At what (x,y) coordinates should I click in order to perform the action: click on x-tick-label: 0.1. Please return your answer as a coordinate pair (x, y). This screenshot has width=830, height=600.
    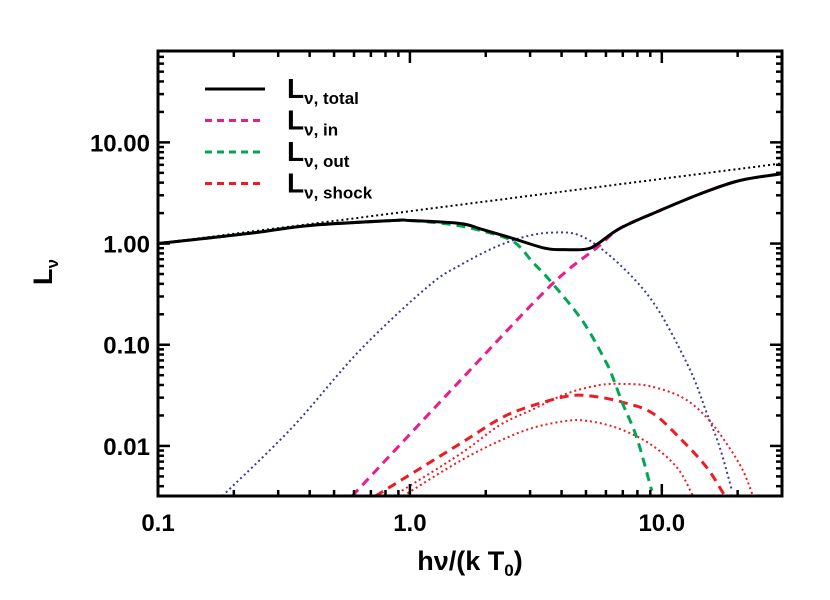
    Looking at the image, I should click on (157, 523).